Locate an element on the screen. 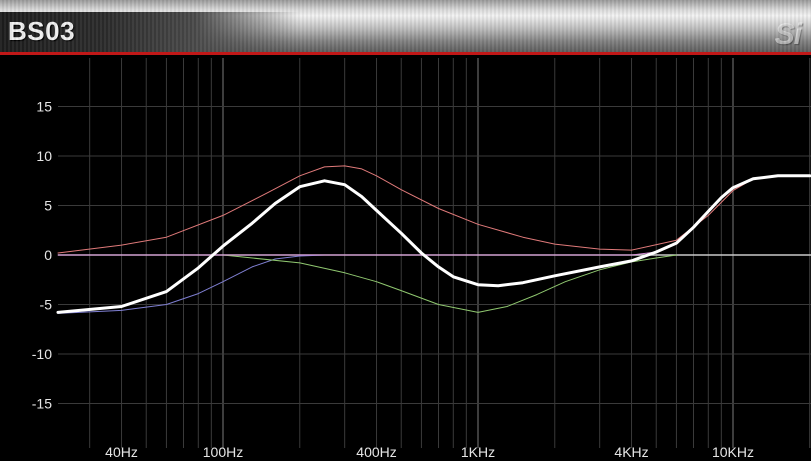 This screenshot has width=811, height=461. band-response-curve is located at coordinates (191, 284).